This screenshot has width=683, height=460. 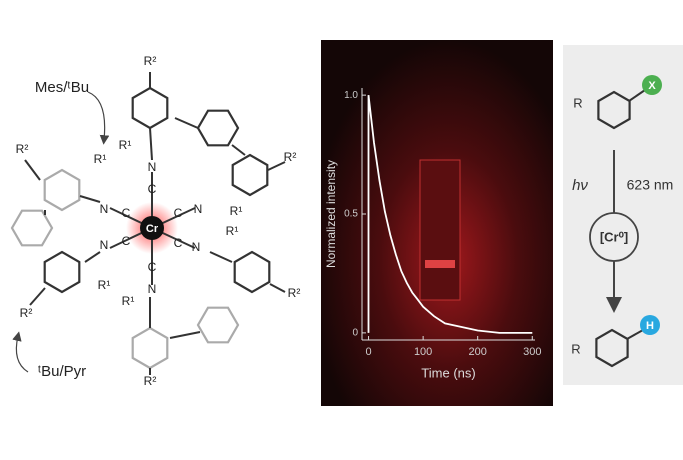 I want to click on x-tick-label: 0, so click(x=368, y=352).